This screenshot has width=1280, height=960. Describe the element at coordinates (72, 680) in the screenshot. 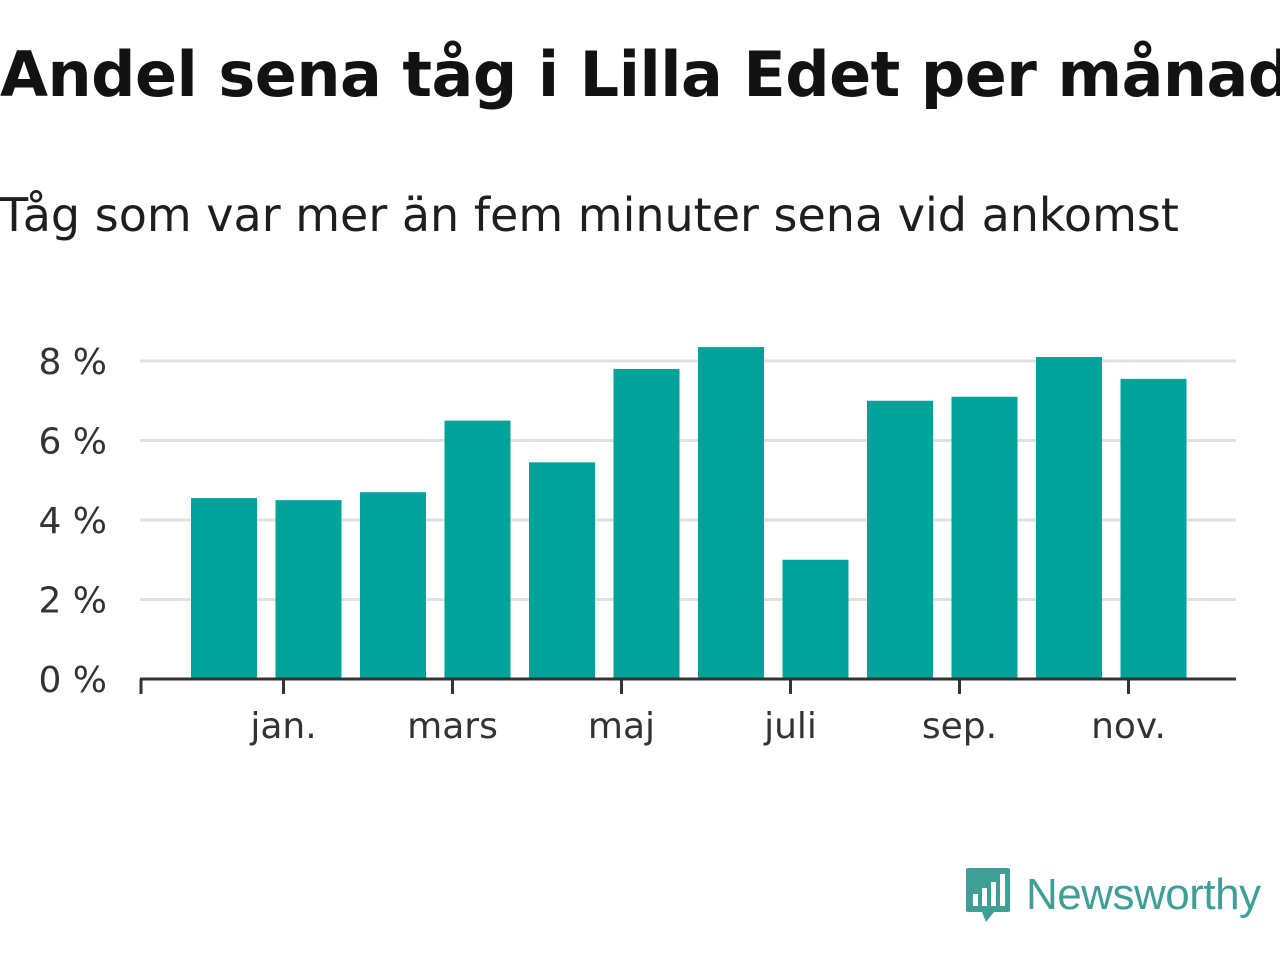

I see `y-tick-label: 0 %` at that location.